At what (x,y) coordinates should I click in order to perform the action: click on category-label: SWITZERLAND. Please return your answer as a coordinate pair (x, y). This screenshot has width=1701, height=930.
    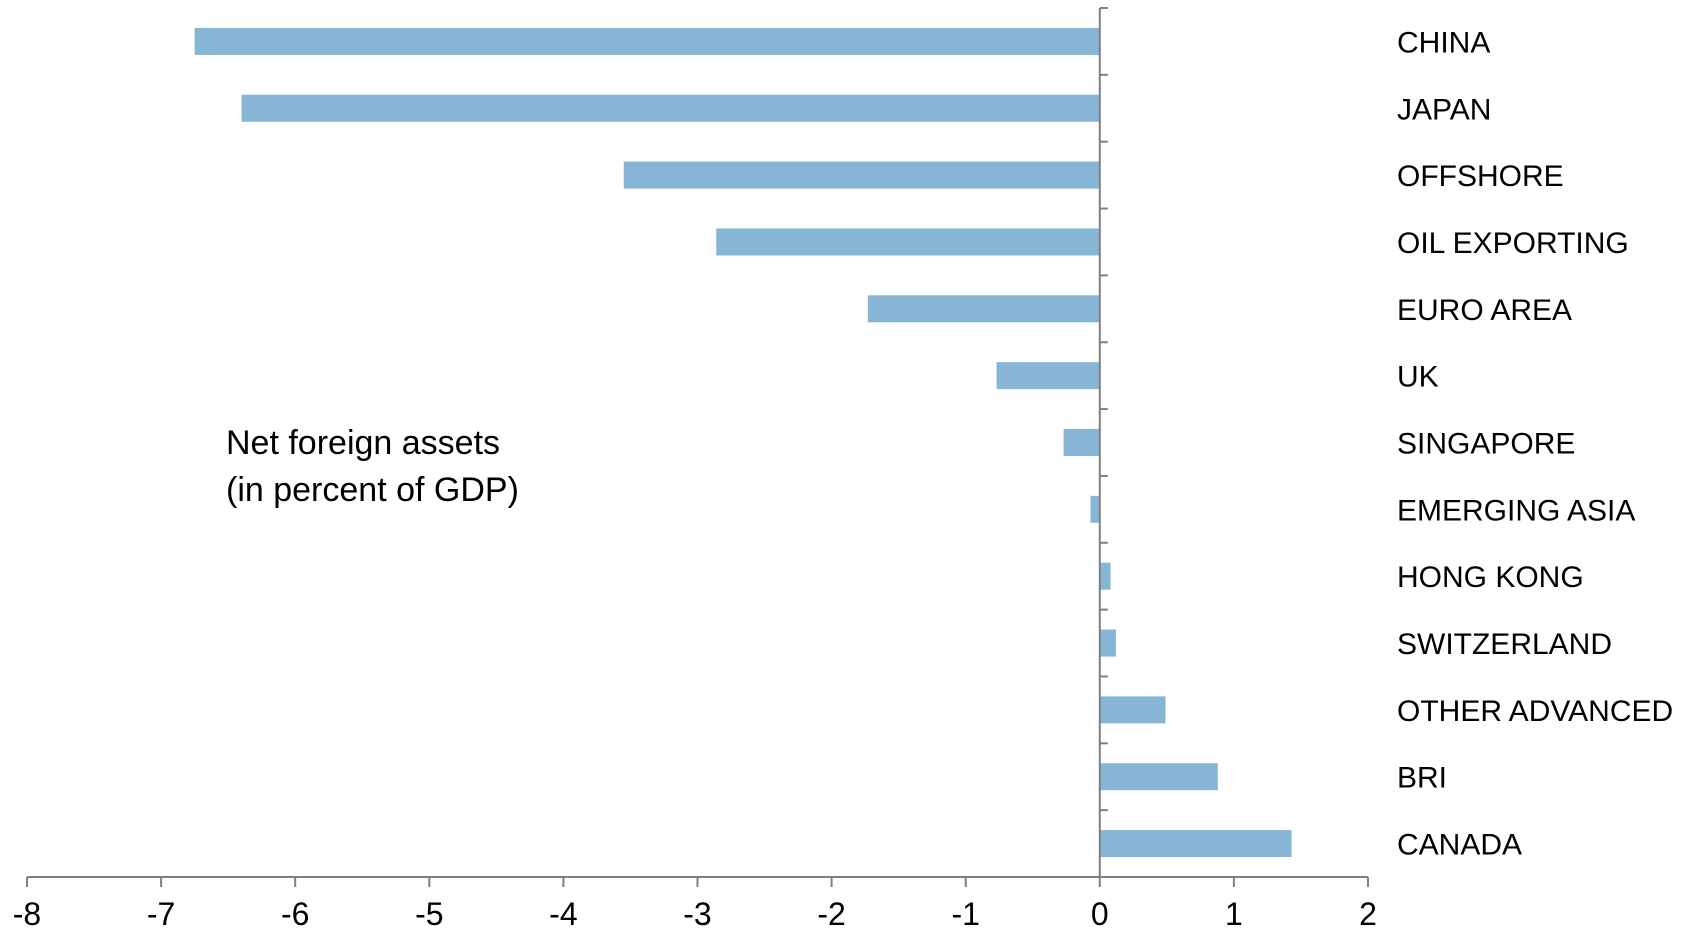
    Looking at the image, I should click on (1504, 644).